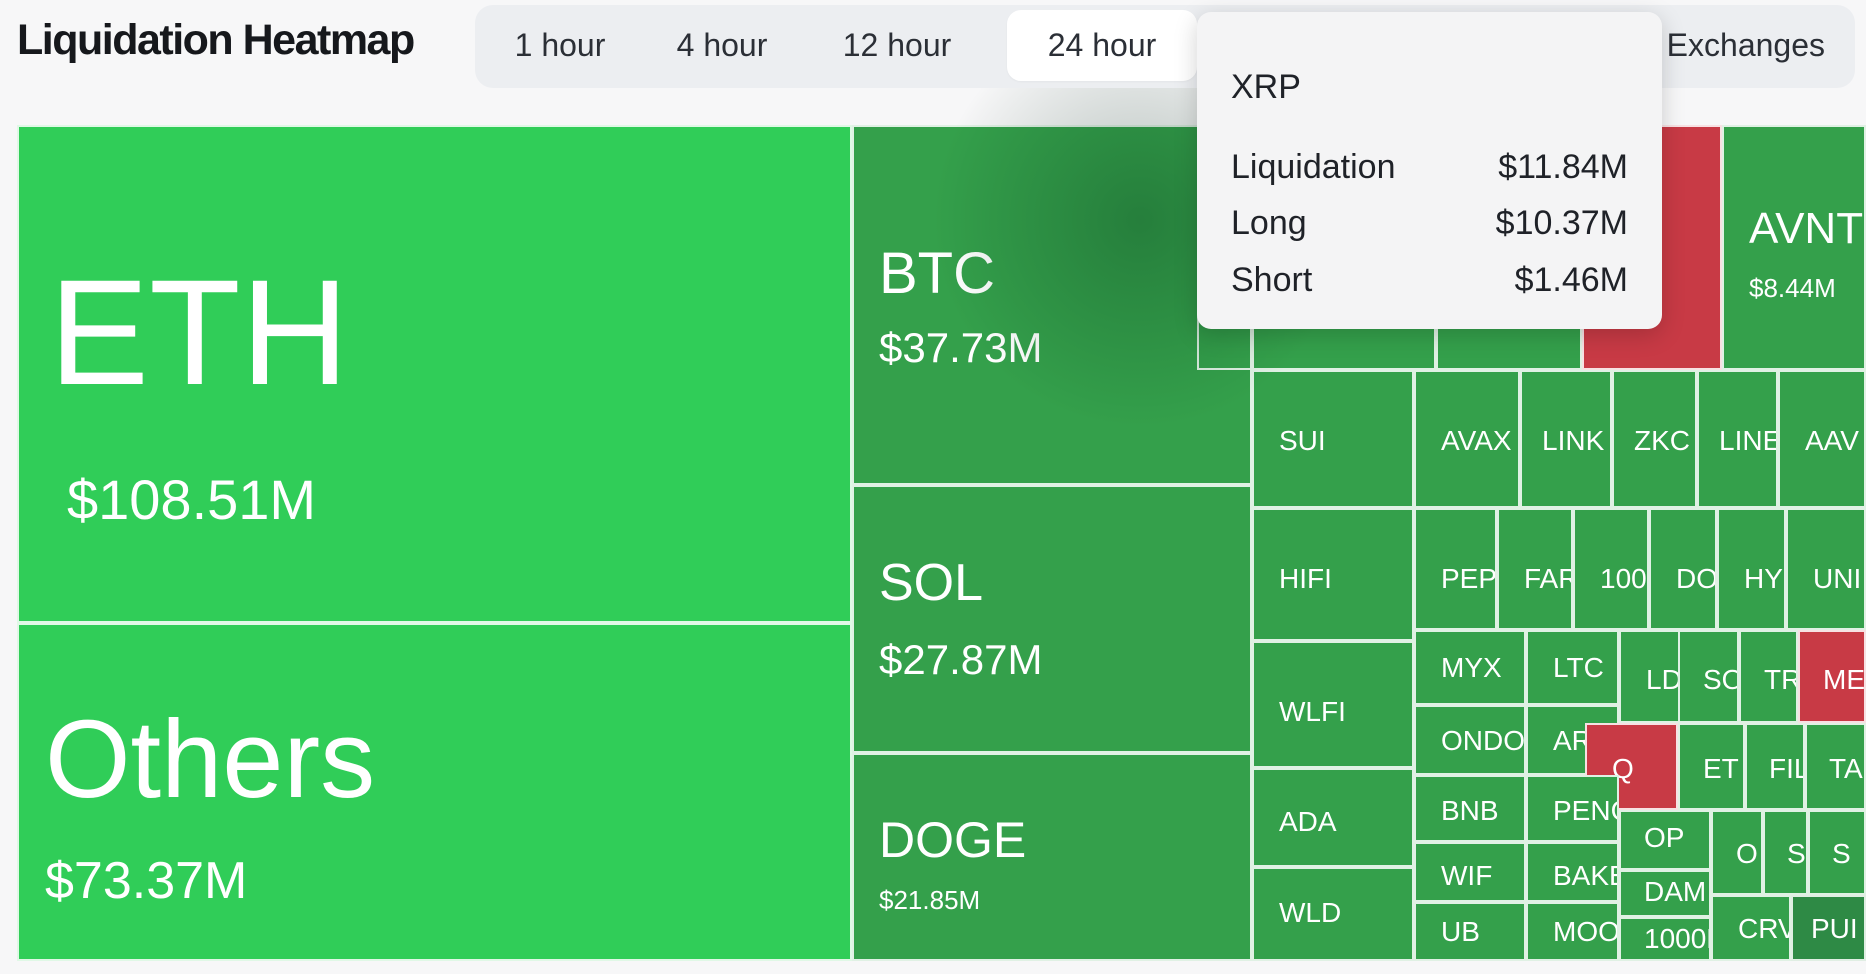 The width and height of the screenshot is (1866, 974). What do you see at coordinates (1822, 439) in the screenshot?
I see `tile-aav: AAV` at bounding box center [1822, 439].